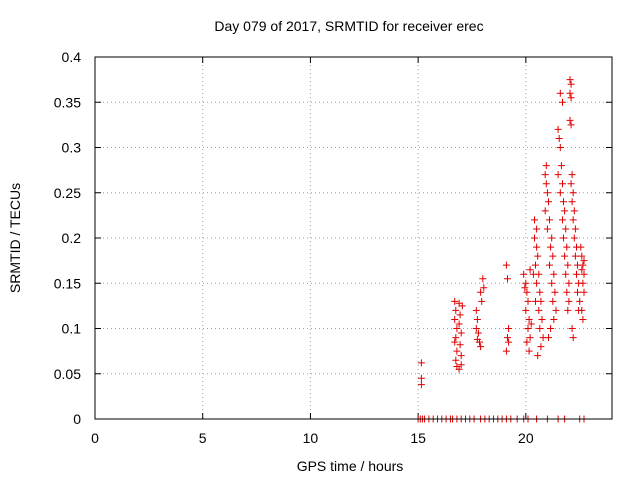 This screenshot has width=640, height=480. I want to click on x-tick-label: 0, so click(95, 438).